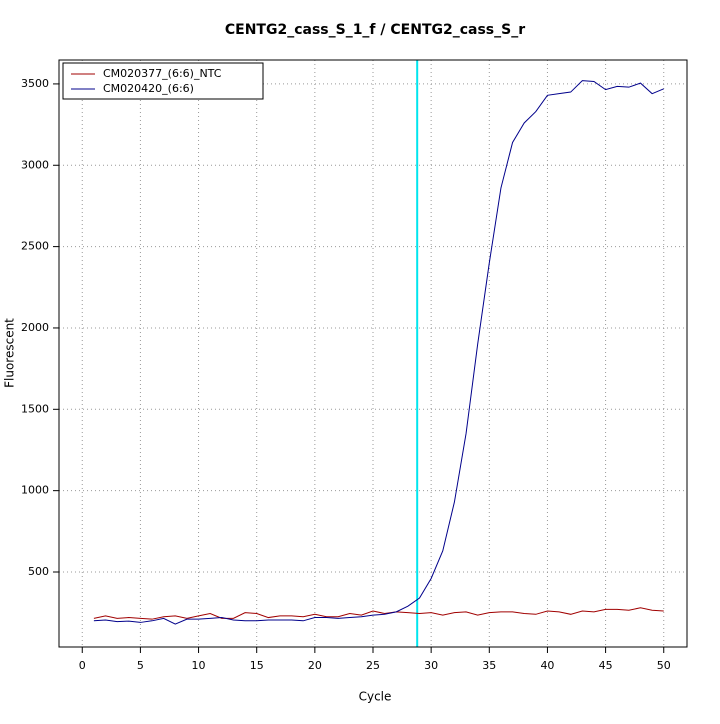 The height and width of the screenshot is (724, 720). What do you see at coordinates (35, 246) in the screenshot?
I see `y-tick-label: 2500` at bounding box center [35, 246].